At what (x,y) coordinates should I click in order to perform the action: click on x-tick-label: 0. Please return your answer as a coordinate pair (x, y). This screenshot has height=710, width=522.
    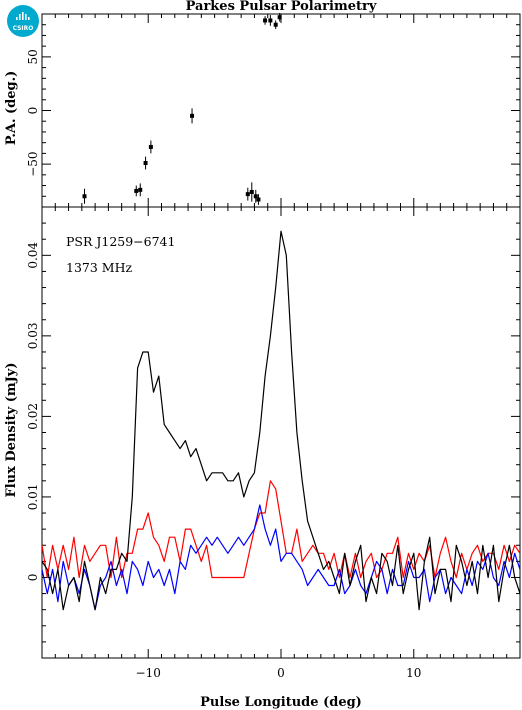
    Looking at the image, I should click on (281, 673).